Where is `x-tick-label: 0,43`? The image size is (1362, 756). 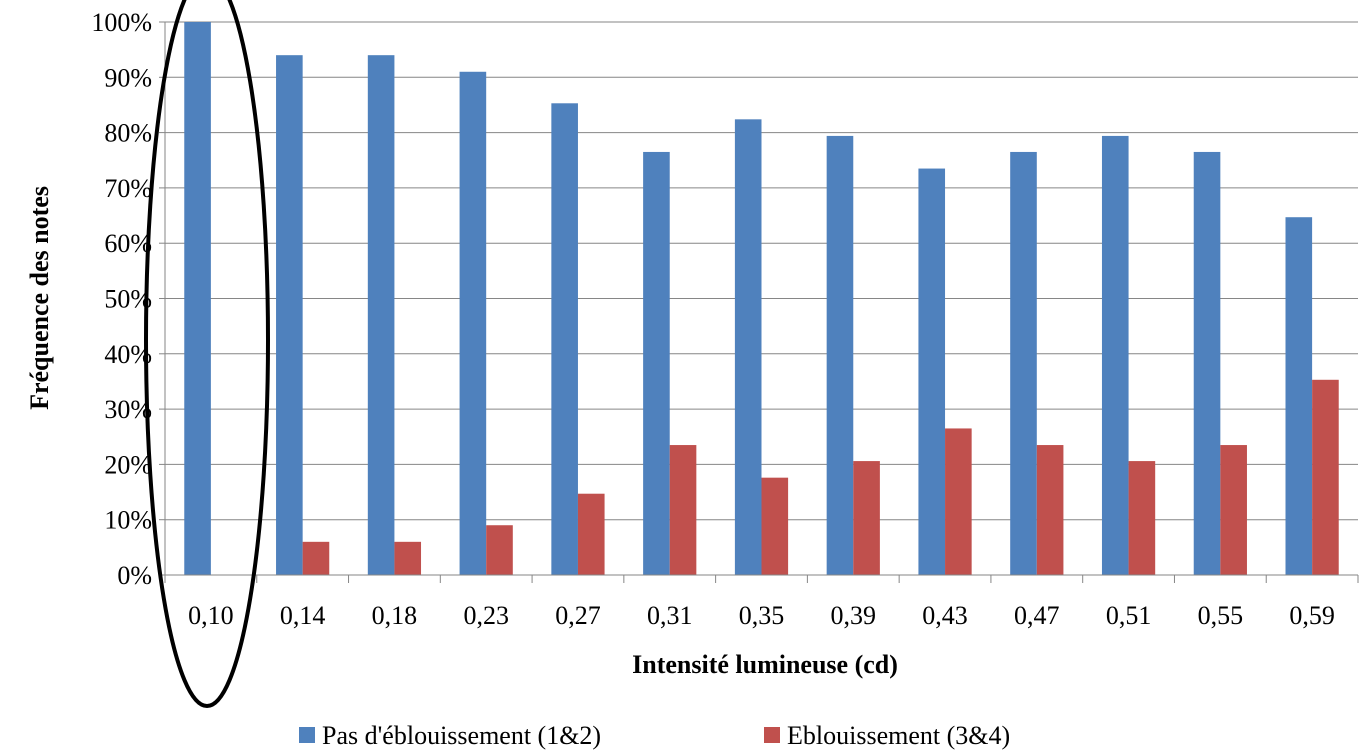 x-tick-label: 0,43 is located at coordinates (945, 615).